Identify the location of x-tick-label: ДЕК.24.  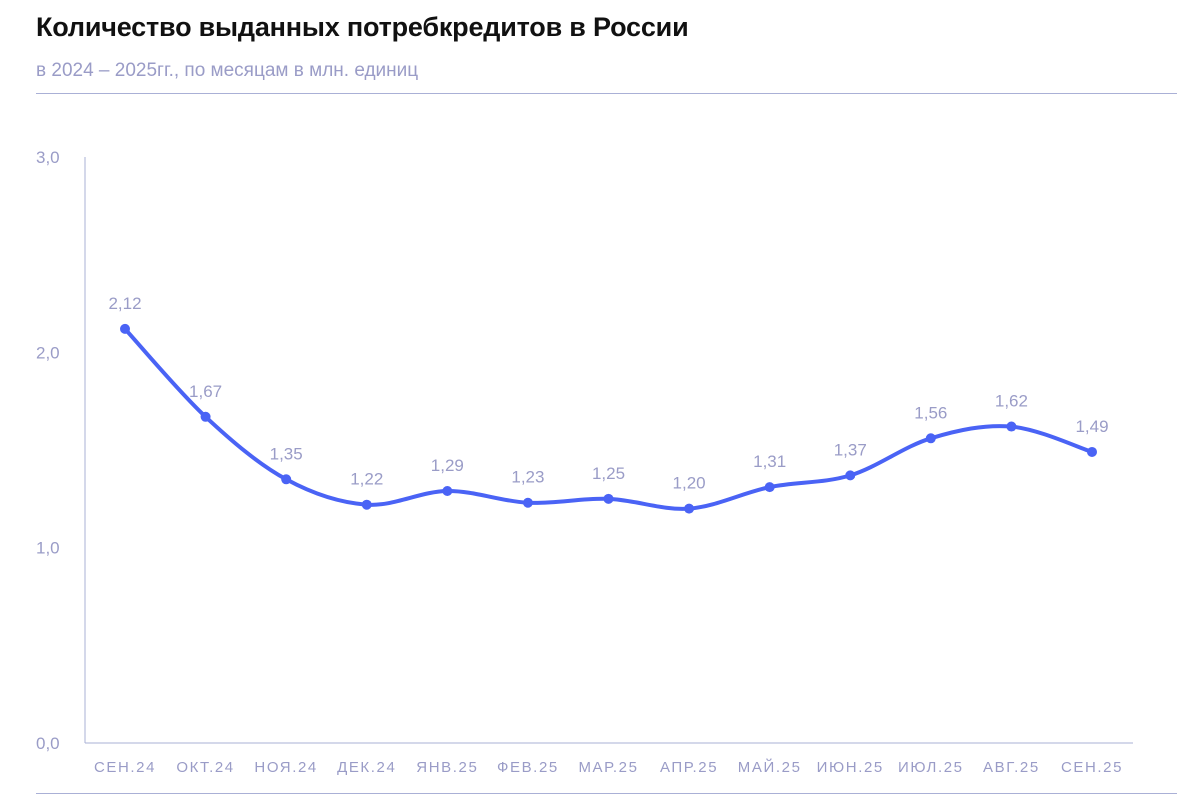
(366, 767).